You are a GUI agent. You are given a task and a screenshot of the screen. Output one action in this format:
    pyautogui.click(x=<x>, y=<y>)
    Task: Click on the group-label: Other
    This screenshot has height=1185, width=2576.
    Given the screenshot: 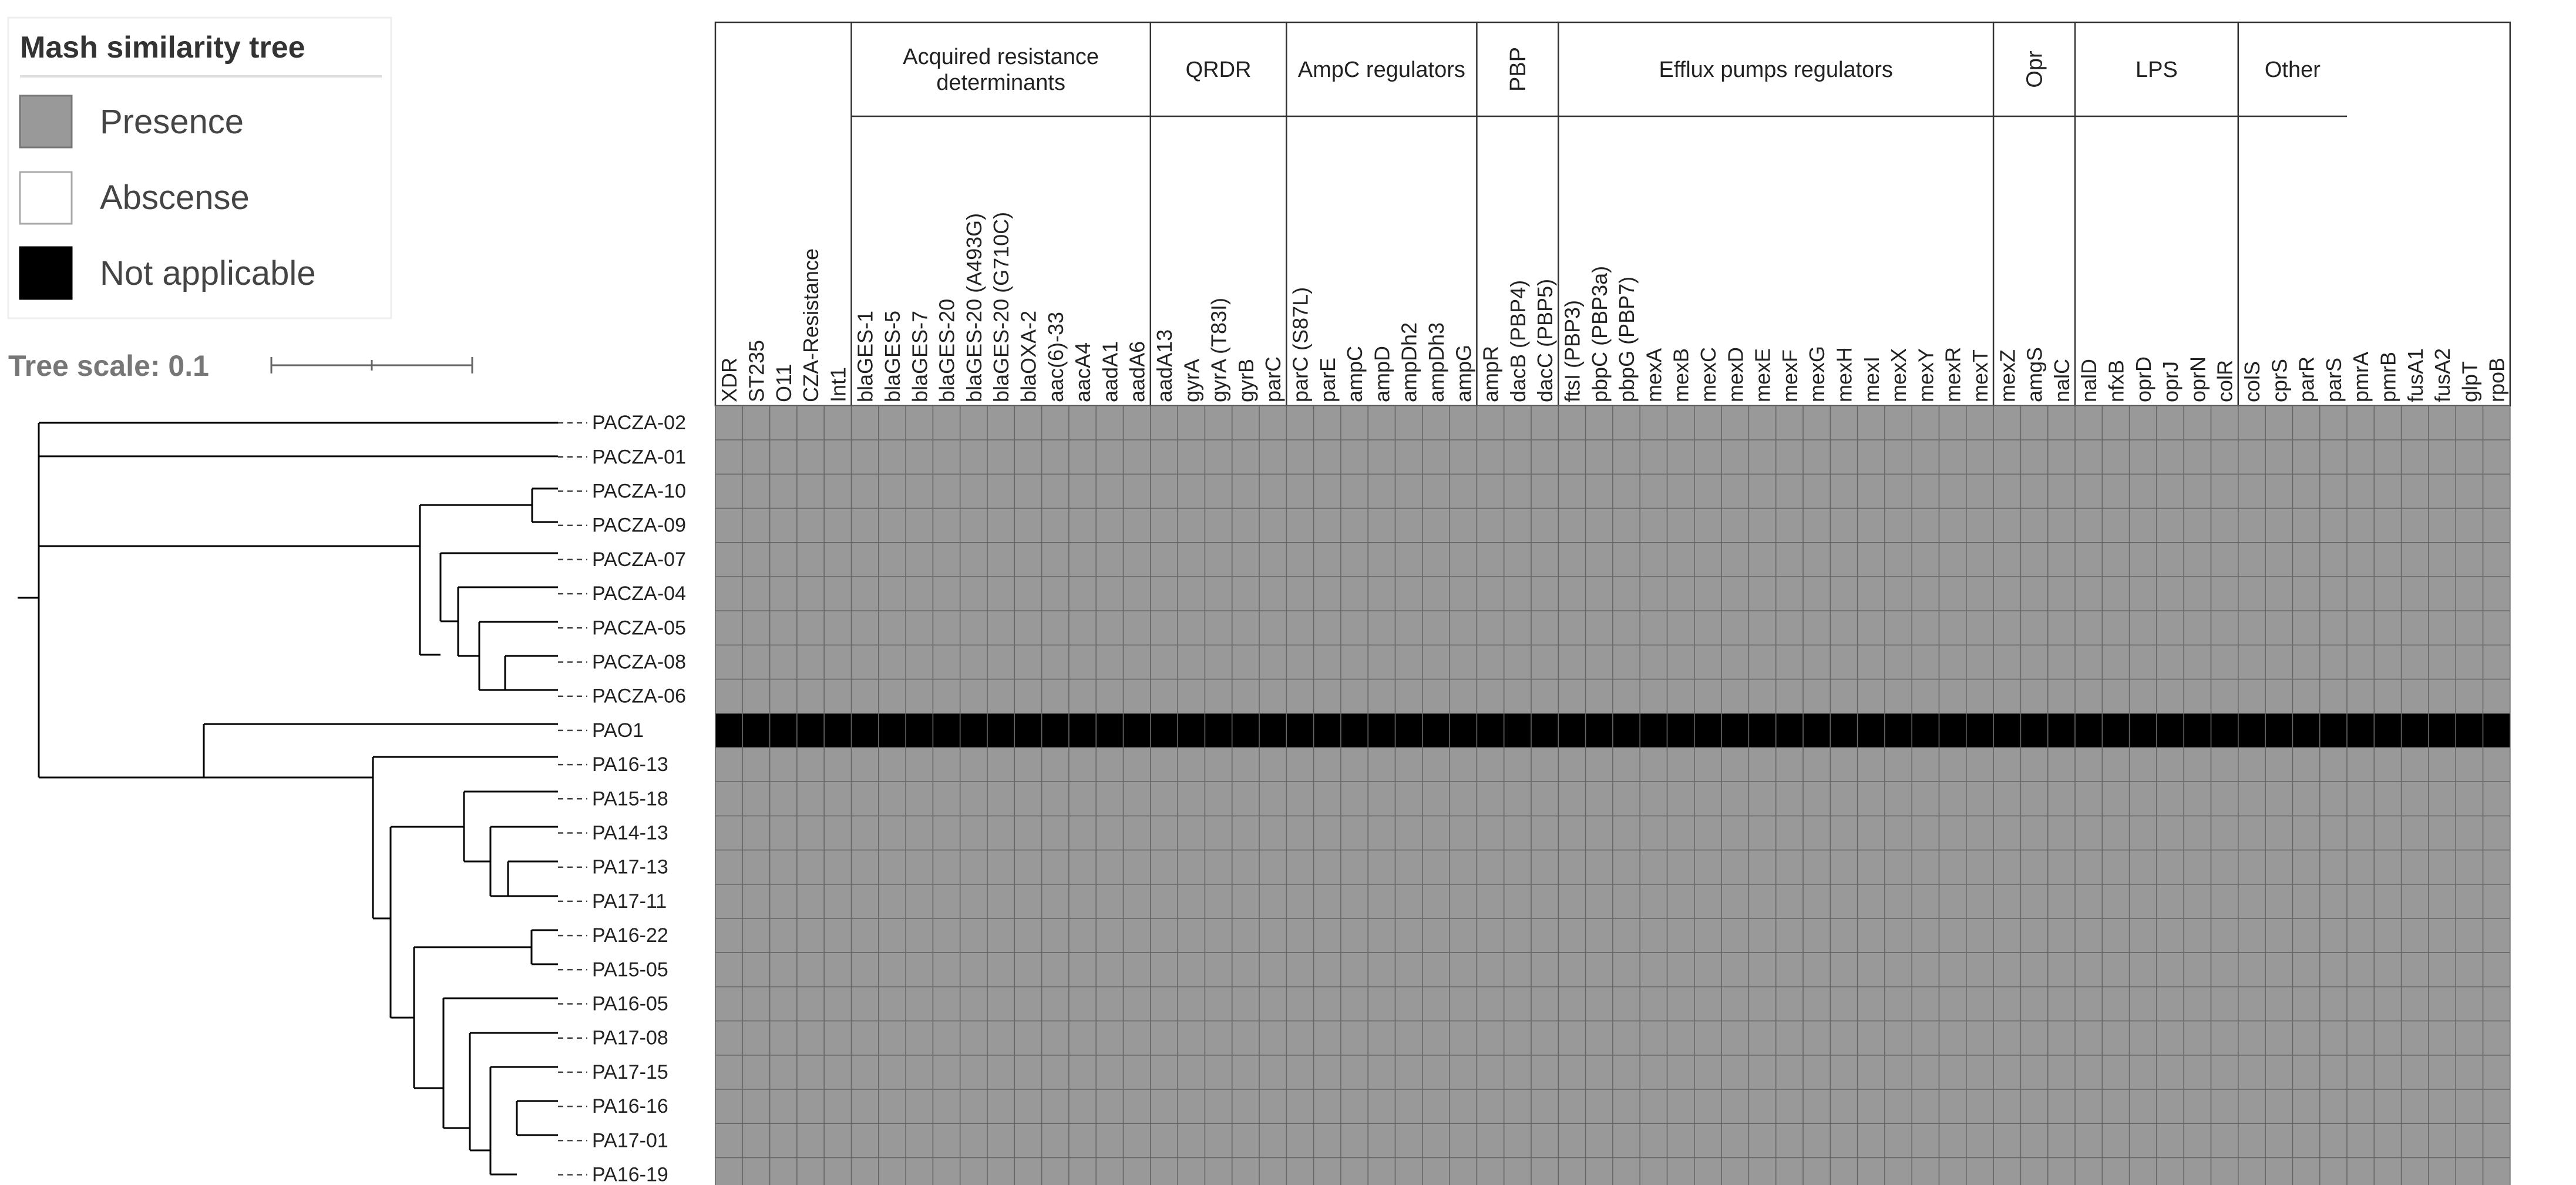 What is the action you would take?
    pyautogui.click(x=2293, y=70)
    